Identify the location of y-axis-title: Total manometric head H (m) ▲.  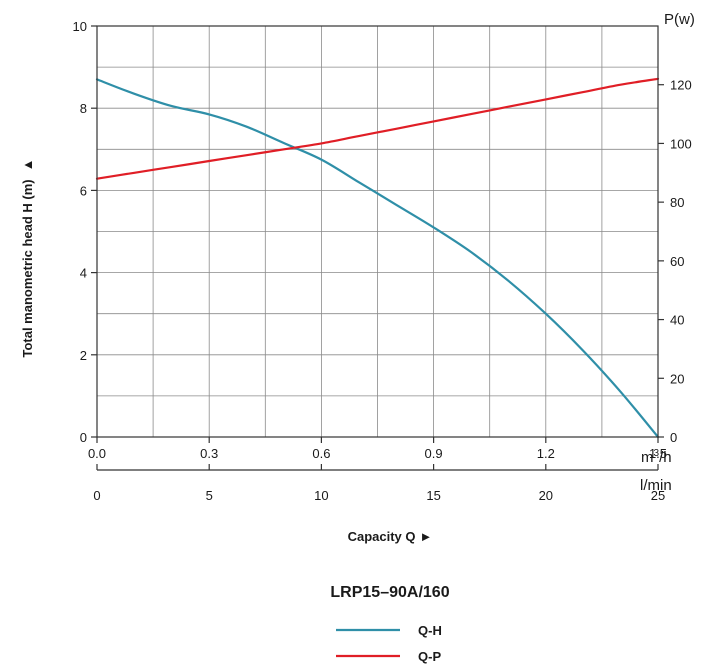
(27, 257).